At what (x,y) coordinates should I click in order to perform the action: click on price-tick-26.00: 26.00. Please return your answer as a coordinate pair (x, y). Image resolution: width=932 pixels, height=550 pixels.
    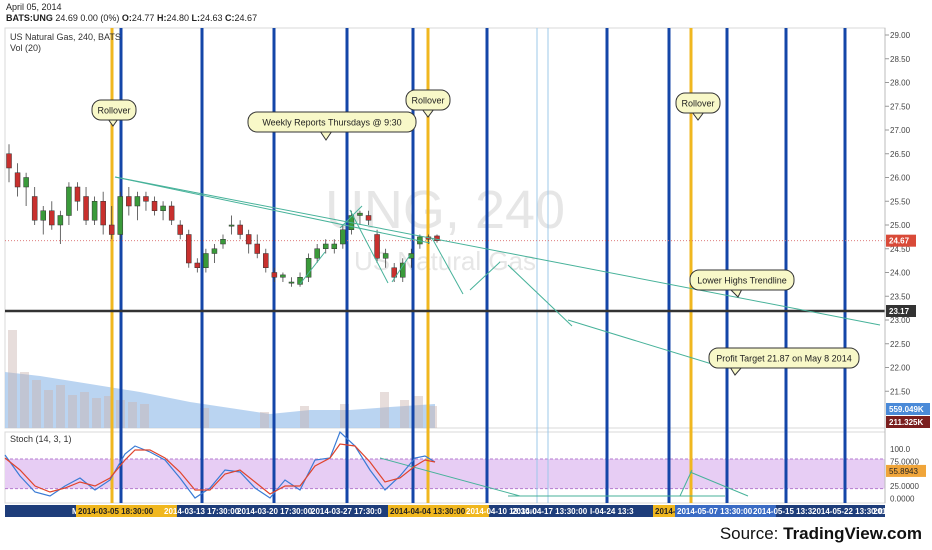
    Looking at the image, I should click on (900, 178).